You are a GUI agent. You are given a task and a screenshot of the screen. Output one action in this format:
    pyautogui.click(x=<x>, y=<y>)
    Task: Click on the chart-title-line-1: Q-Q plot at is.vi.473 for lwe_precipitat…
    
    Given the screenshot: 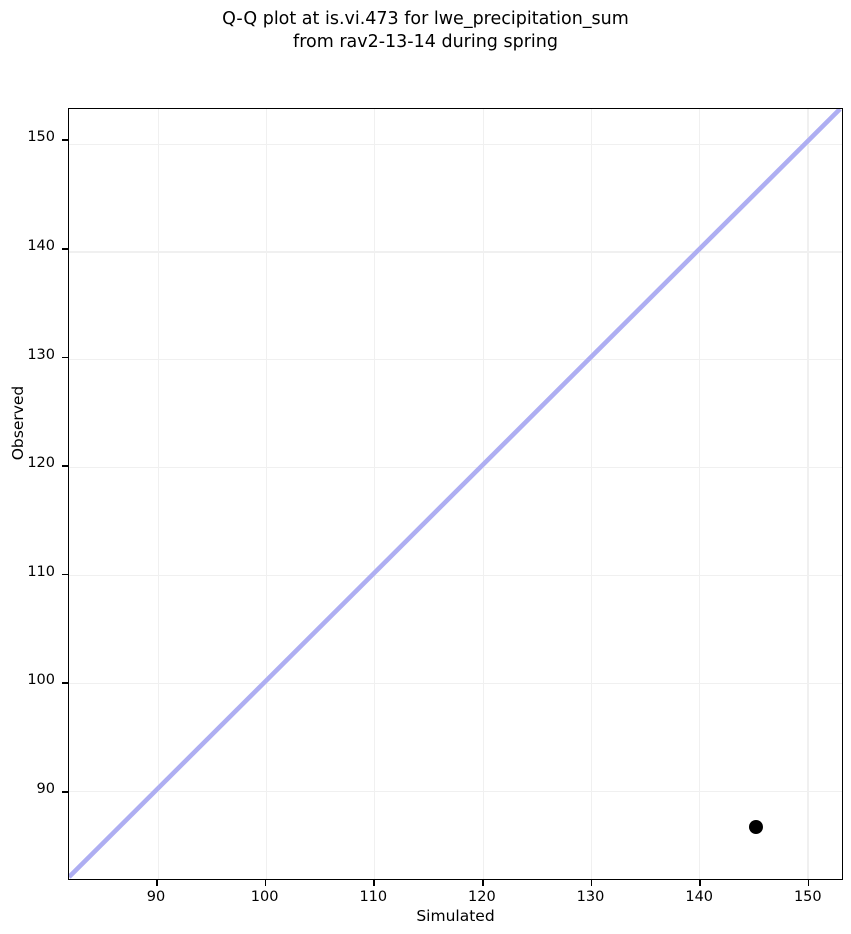 What is the action you would take?
    pyautogui.click(x=425, y=19)
    